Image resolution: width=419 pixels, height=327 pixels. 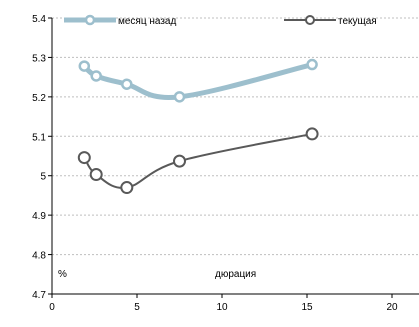 What do you see at coordinates (52, 307) in the screenshot?
I see `x-tick-label: 0` at bounding box center [52, 307].